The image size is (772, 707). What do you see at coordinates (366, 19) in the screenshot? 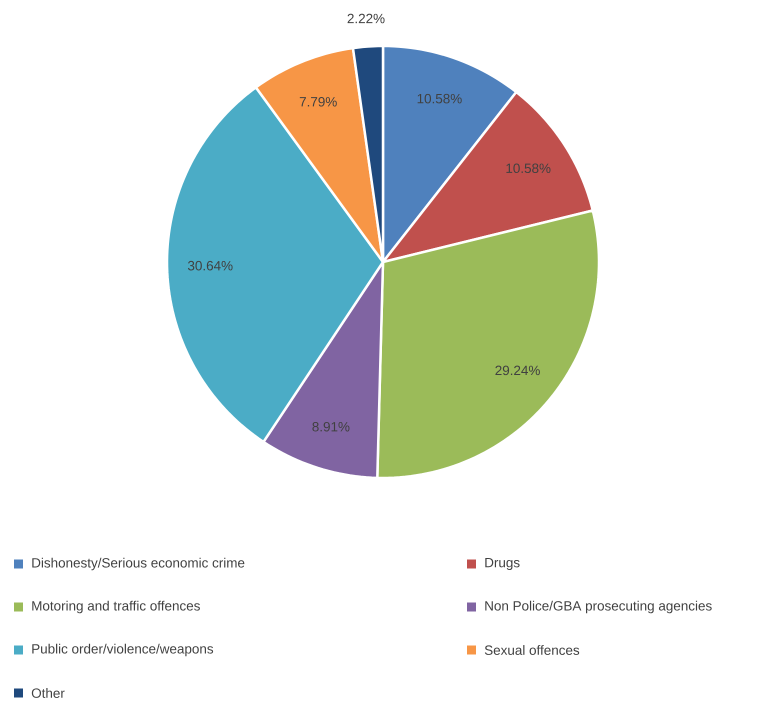
I see `data-label: 2.22%` at bounding box center [366, 19].